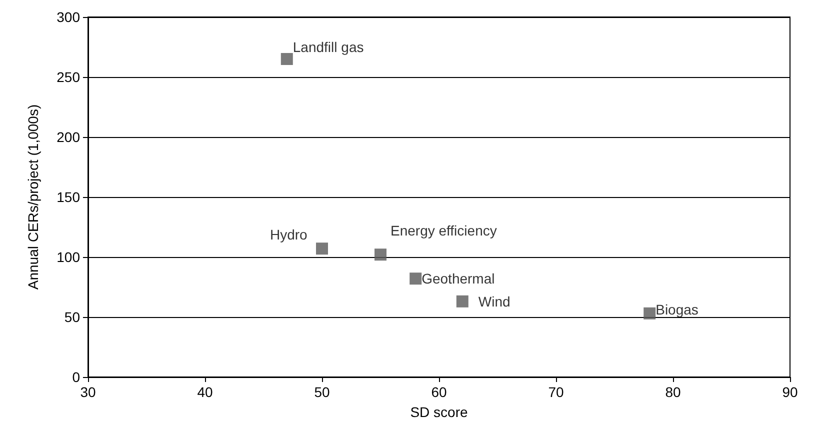  I want to click on x-tick-label: 70, so click(556, 392).